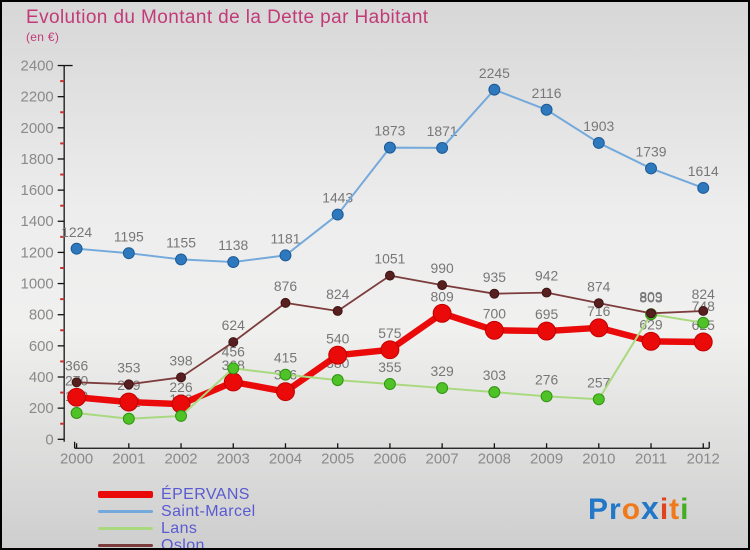 This screenshot has width=750, height=550. What do you see at coordinates (651, 460) in the screenshot?
I see `svg-text: 2011` at bounding box center [651, 460].